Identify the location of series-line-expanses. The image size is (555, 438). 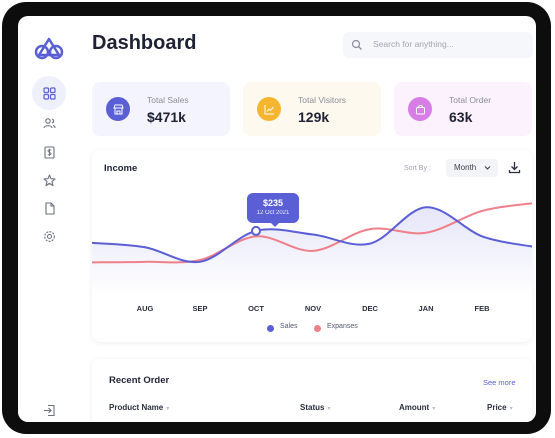
(312, 233).